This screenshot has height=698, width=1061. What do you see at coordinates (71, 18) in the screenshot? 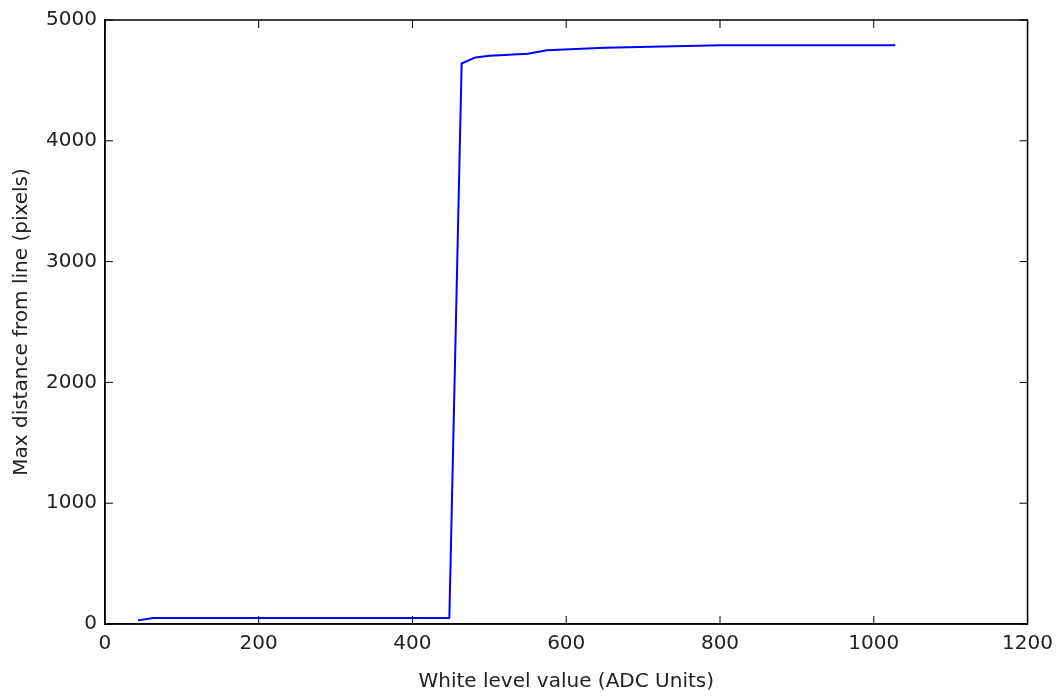
I see `y-tick-label: 5000` at bounding box center [71, 18].